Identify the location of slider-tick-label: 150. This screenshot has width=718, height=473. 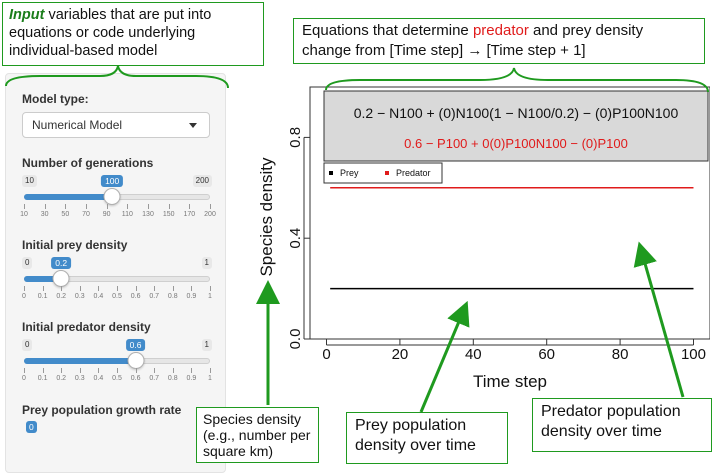
(168, 214).